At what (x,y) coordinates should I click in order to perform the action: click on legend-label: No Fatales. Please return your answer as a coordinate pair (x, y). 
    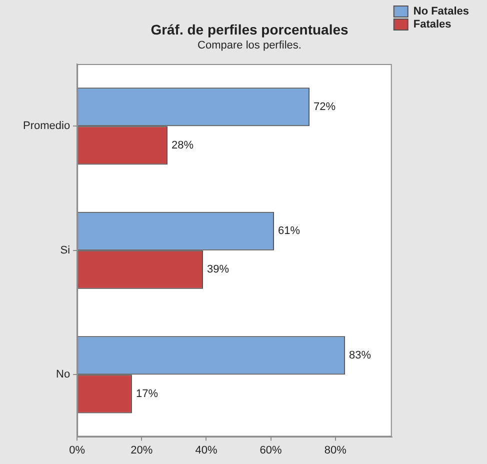
    Looking at the image, I should click on (441, 12).